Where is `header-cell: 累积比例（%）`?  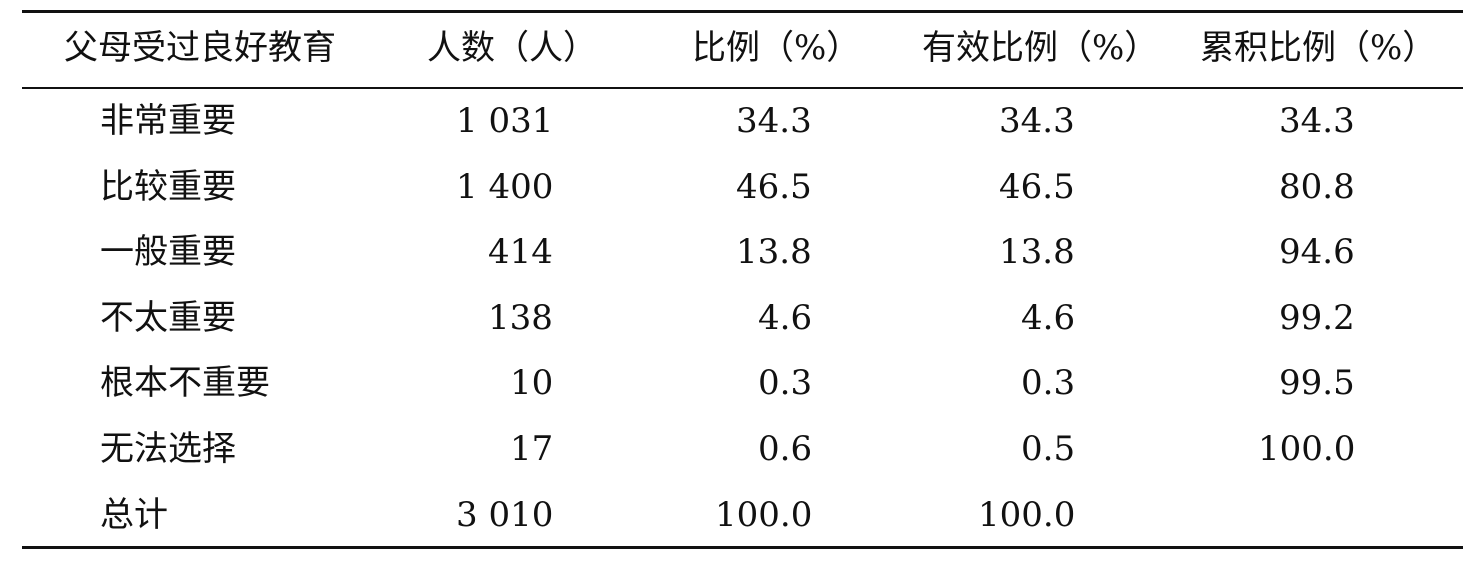 header-cell: 累积比例（%） is located at coordinates (1318, 48).